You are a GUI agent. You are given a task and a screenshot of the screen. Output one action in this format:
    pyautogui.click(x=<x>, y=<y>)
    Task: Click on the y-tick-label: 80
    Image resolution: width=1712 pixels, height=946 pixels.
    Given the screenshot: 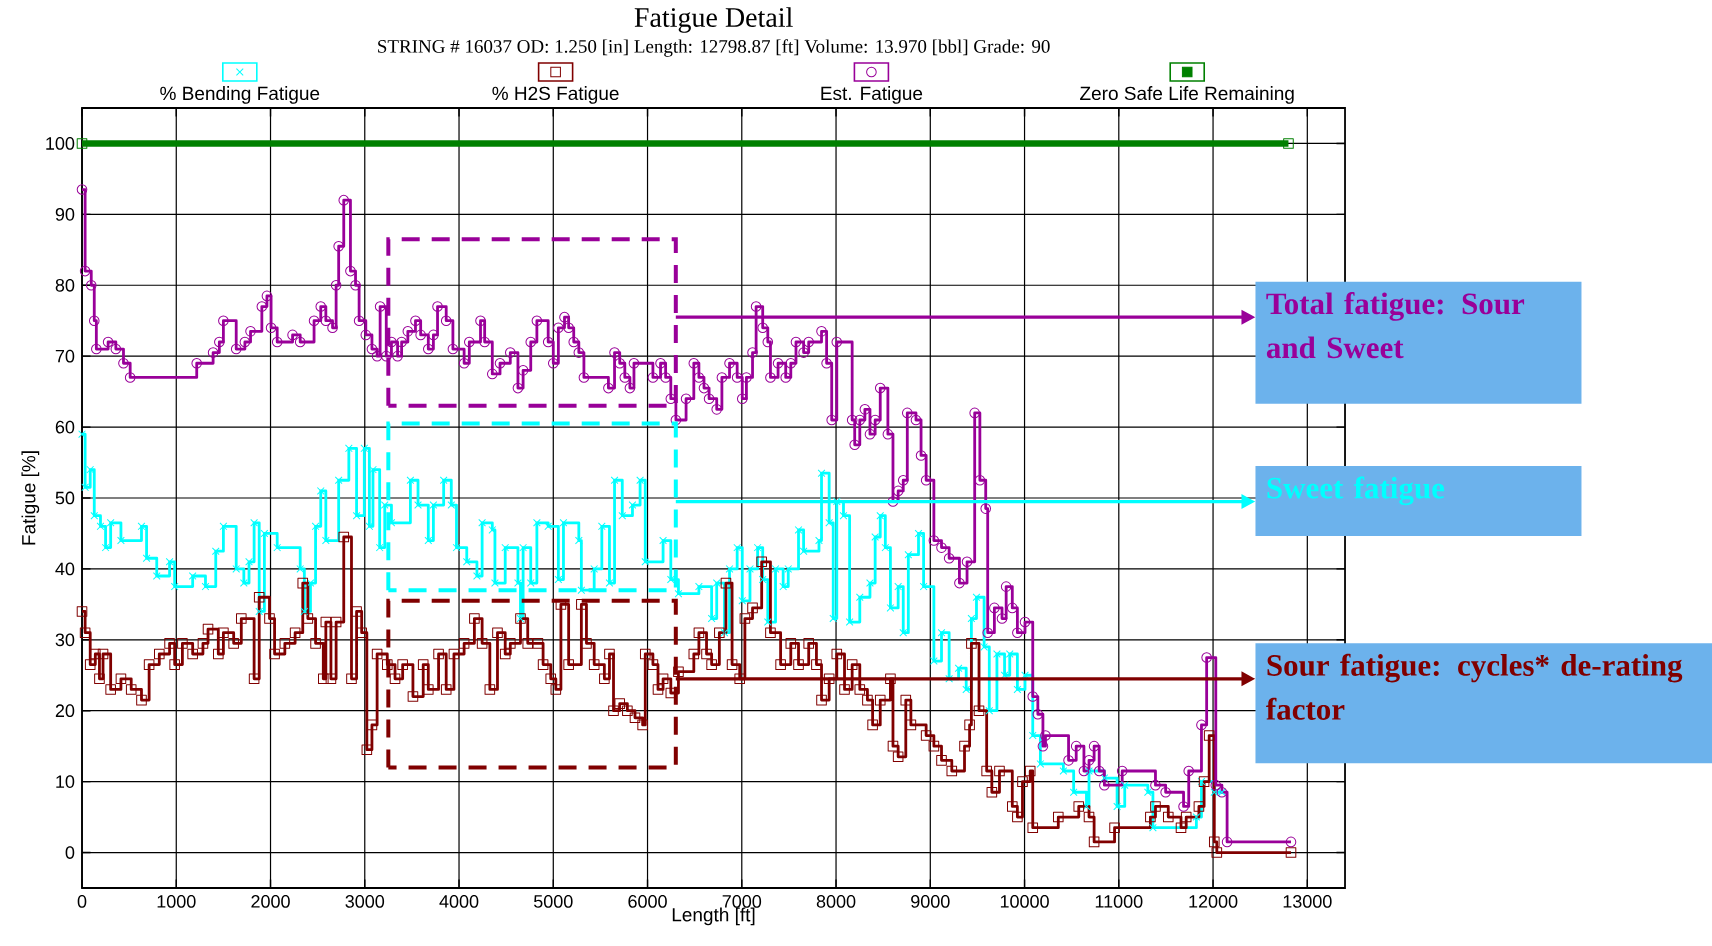 What is the action you would take?
    pyautogui.click(x=65, y=285)
    